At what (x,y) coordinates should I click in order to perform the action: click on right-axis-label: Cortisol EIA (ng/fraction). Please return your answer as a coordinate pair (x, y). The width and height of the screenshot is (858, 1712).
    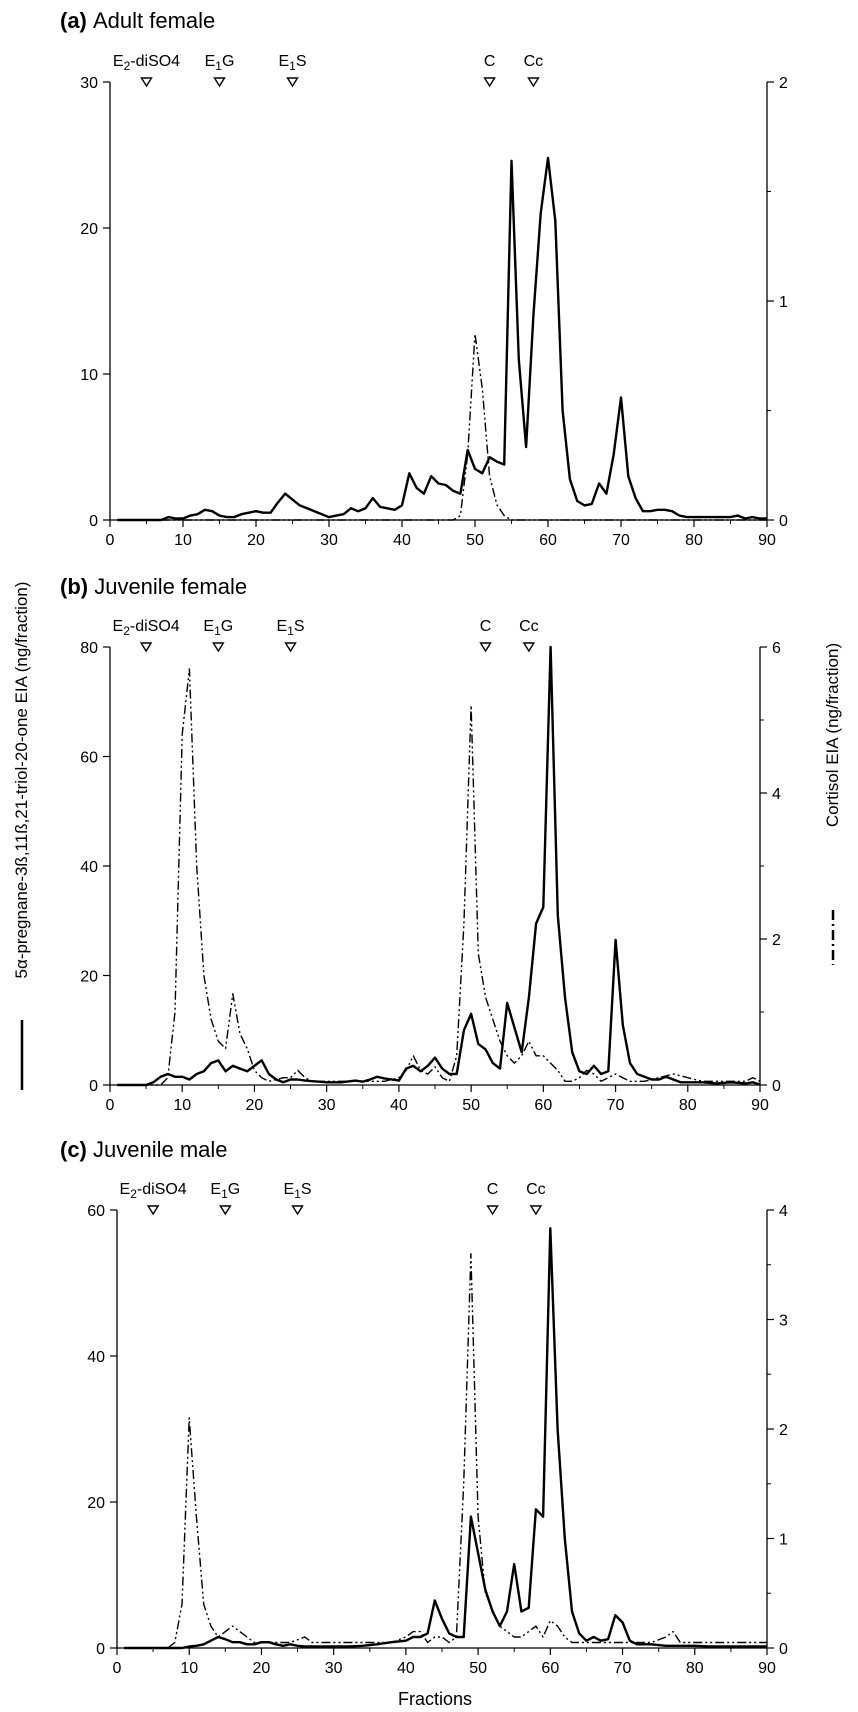
    Looking at the image, I should click on (832, 735).